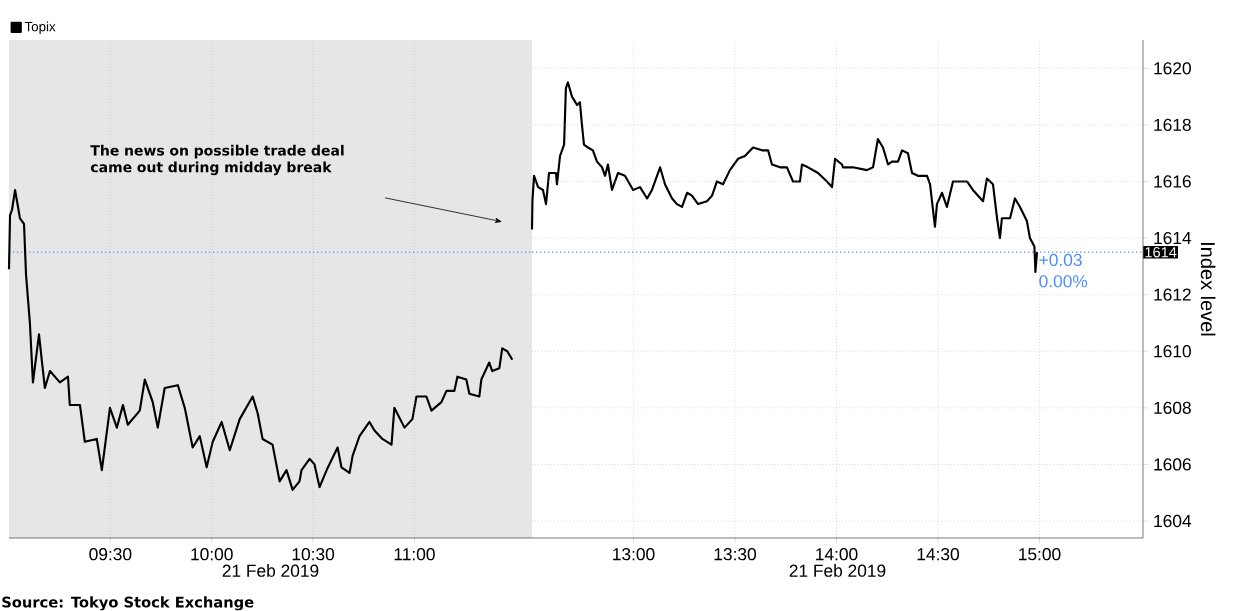 Image resolution: width=1236 pixels, height=611 pixels. I want to click on x-tick-label: 09:30, so click(110, 554).